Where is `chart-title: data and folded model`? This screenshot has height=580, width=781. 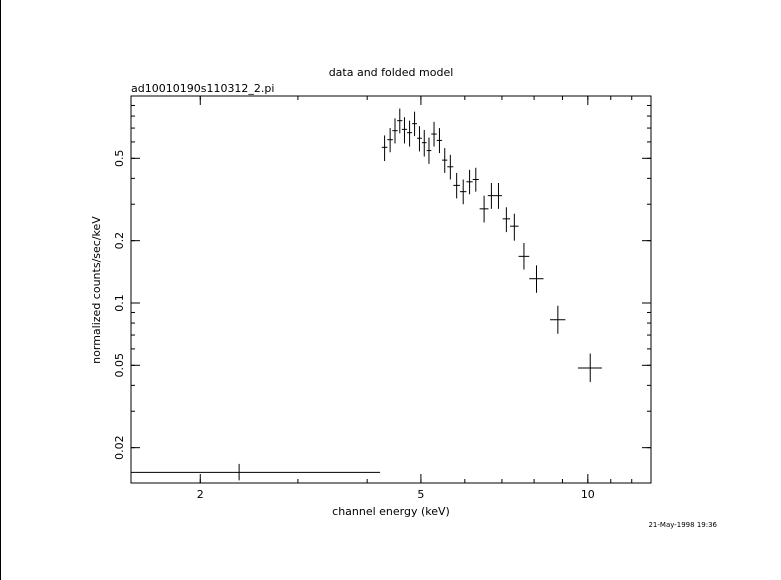 chart-title: data and folded model is located at coordinates (391, 72).